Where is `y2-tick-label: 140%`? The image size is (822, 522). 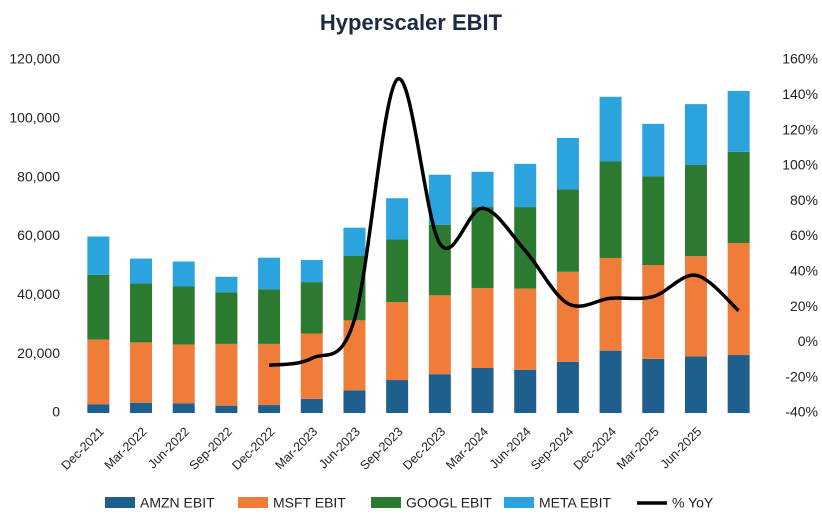
y2-tick-label: 140% is located at coordinates (800, 94).